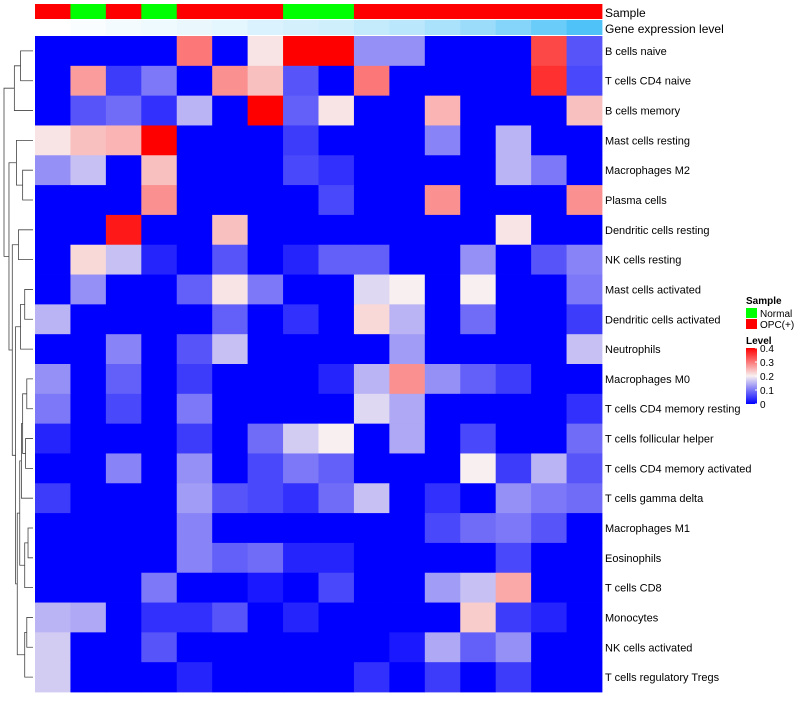 This screenshot has height=705, width=800. What do you see at coordinates (636, 201) in the screenshot?
I see `row-label: Plasma cells` at bounding box center [636, 201].